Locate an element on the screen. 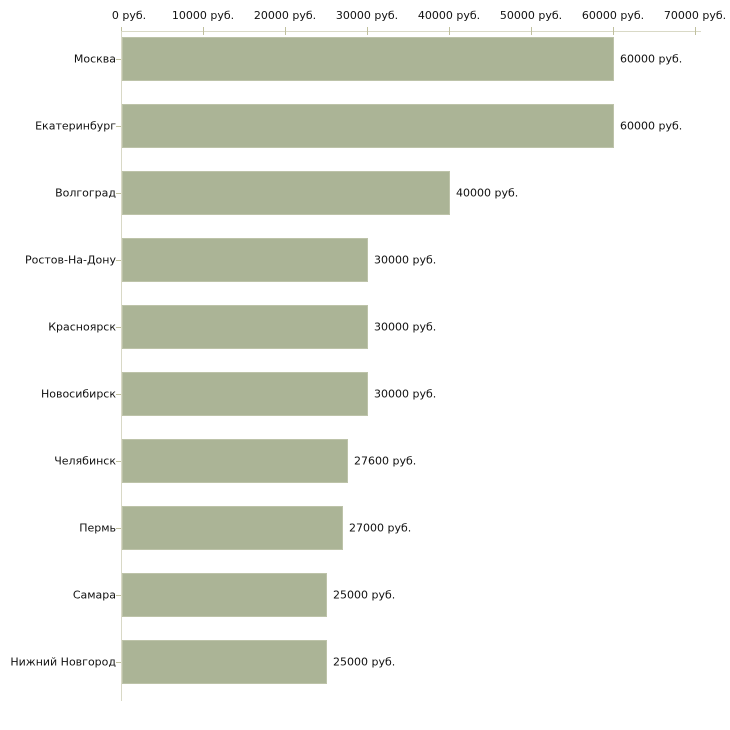 This screenshot has height=730, width=730. category-label: Нижний Новгород is located at coordinates (63, 662).